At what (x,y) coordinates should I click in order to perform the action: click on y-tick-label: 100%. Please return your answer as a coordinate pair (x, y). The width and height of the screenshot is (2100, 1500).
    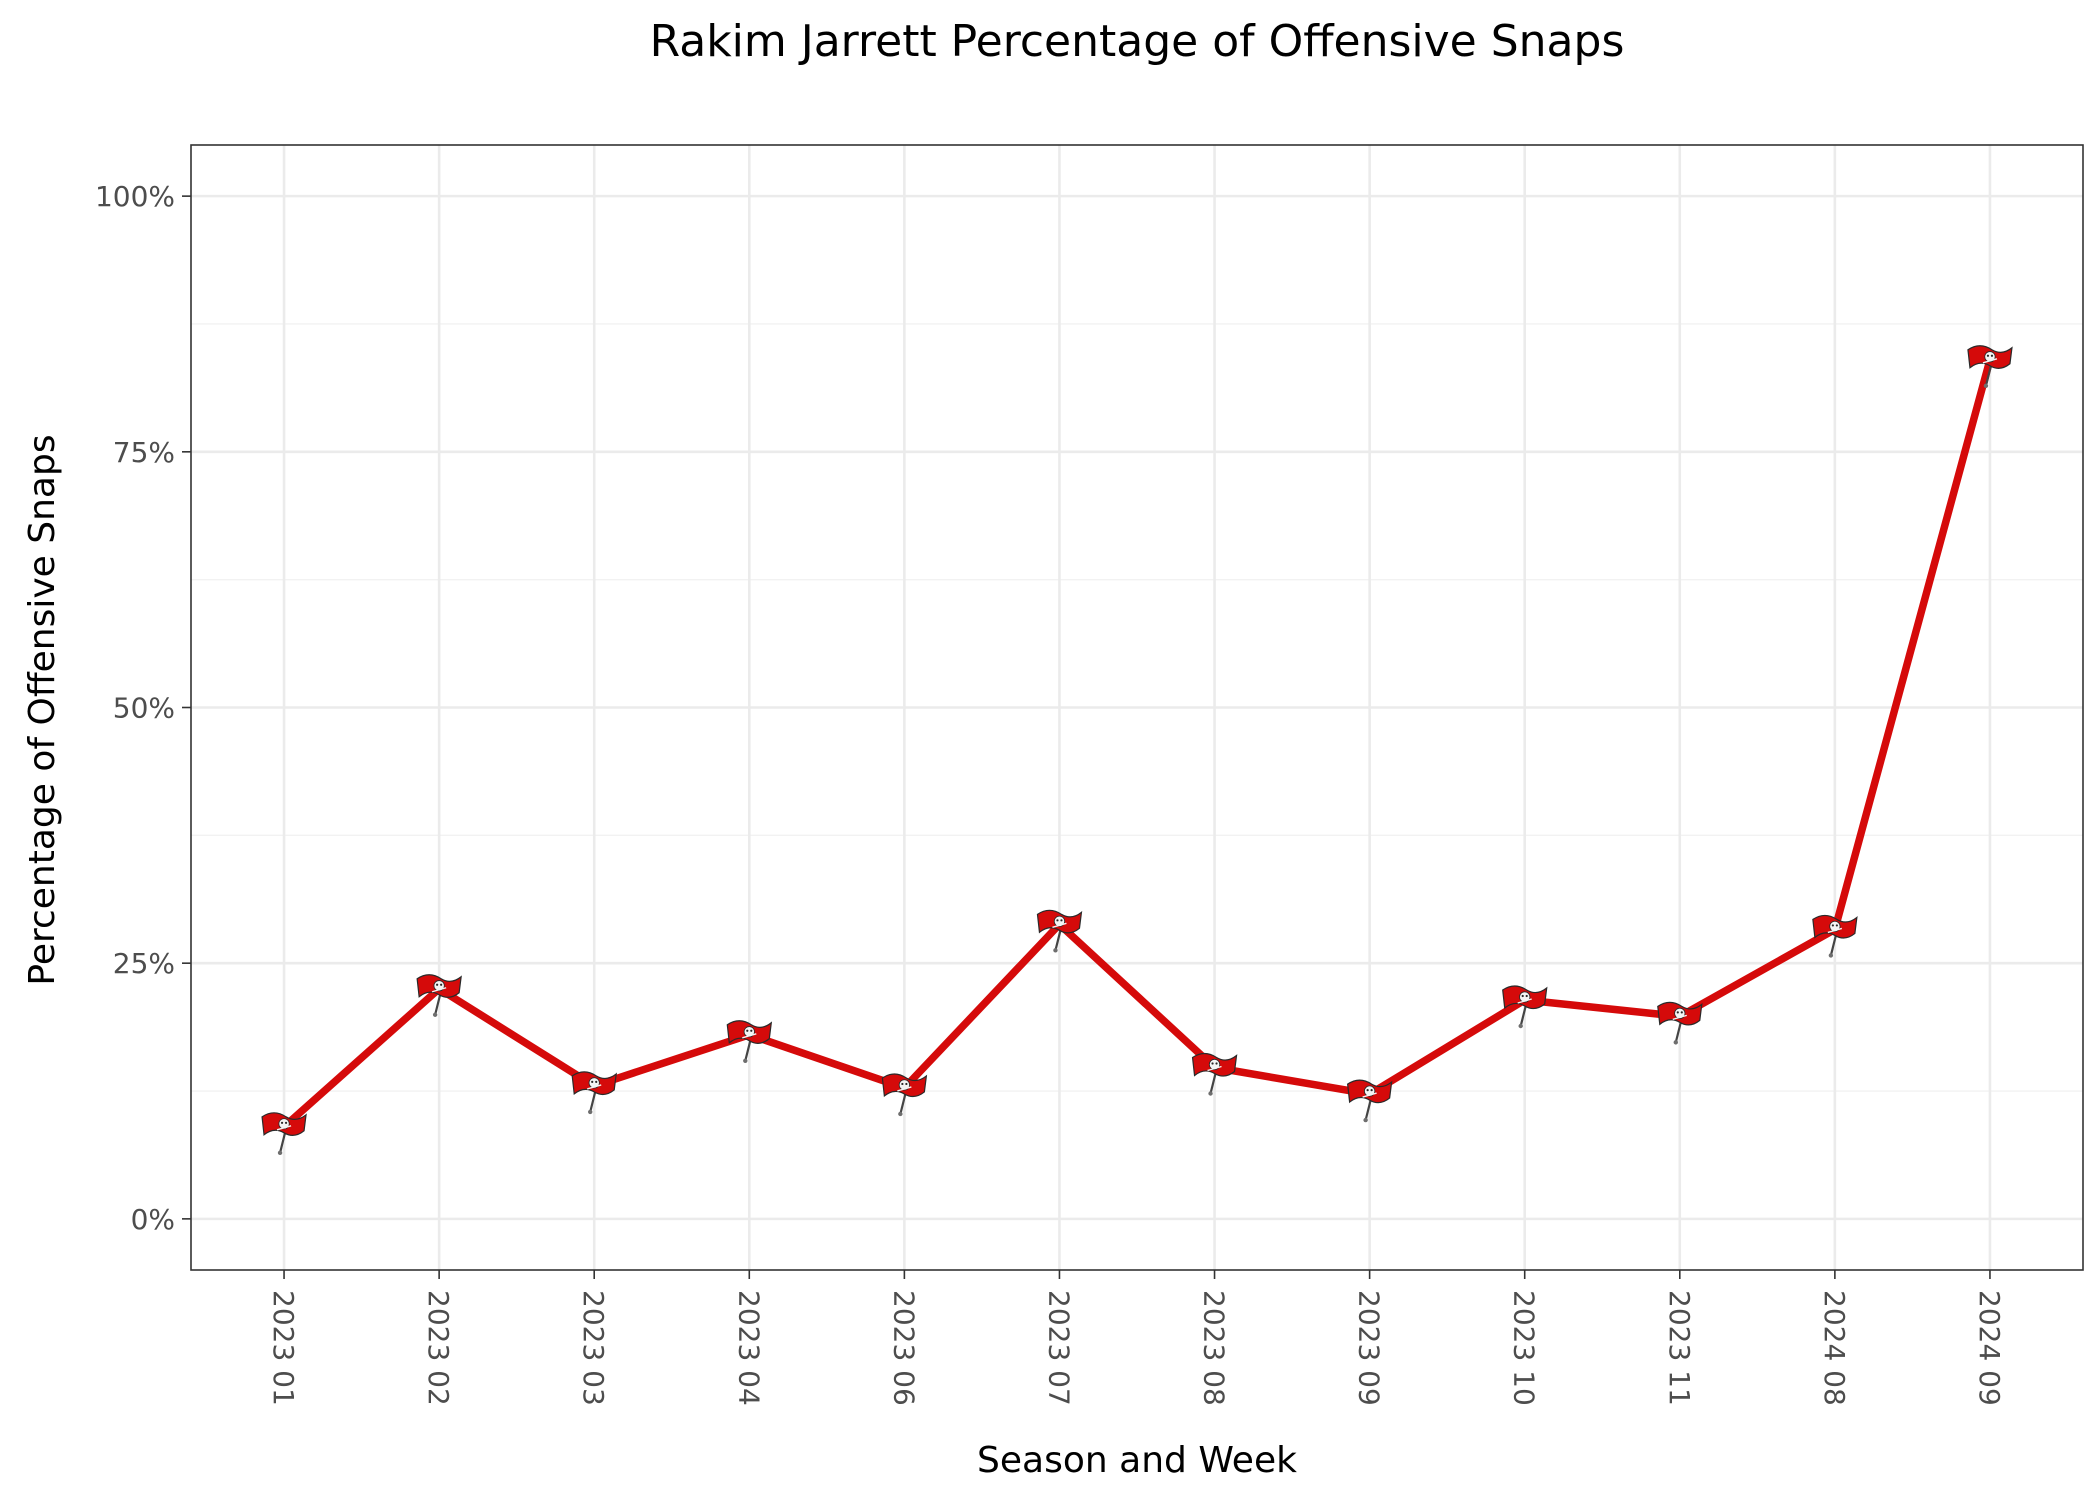
    Looking at the image, I should click on (135, 196).